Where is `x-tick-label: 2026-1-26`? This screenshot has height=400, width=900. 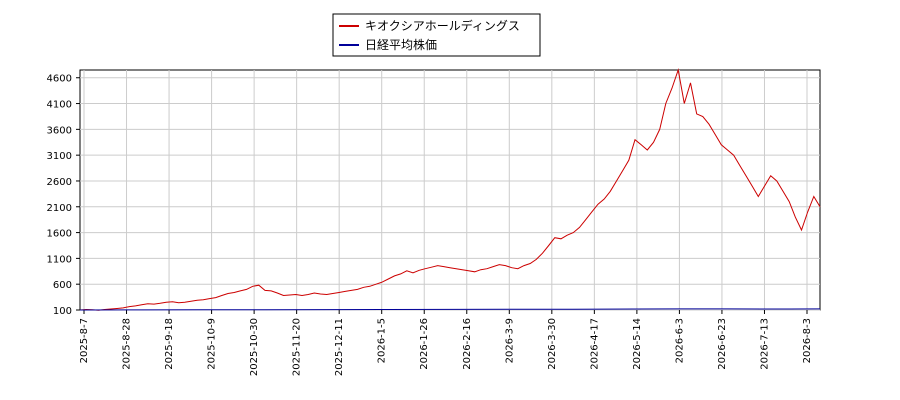
x-tick-label: 2026-1-26 is located at coordinates (424, 344).